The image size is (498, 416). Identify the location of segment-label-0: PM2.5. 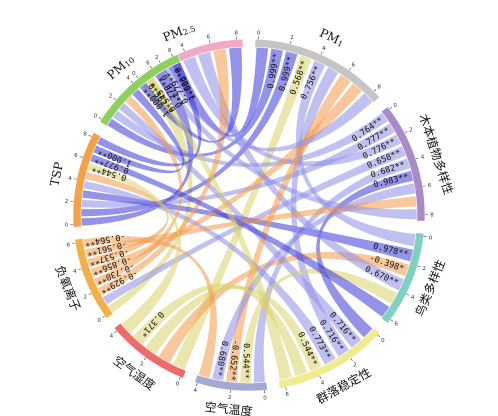
(179, 31).